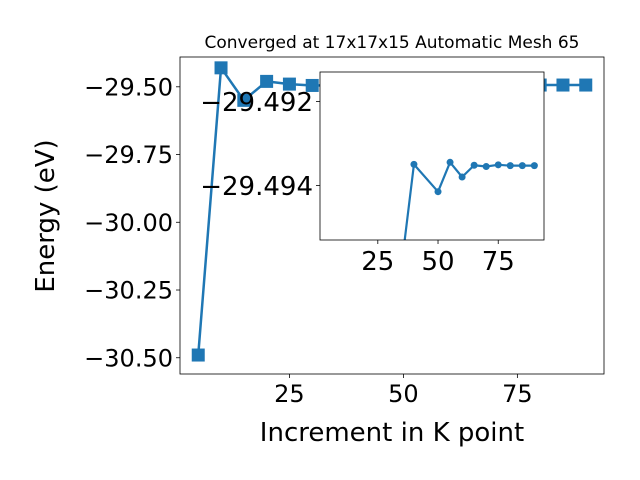 The image size is (640, 480). I want to click on x-axis-label: Increment in K point, so click(392, 433).